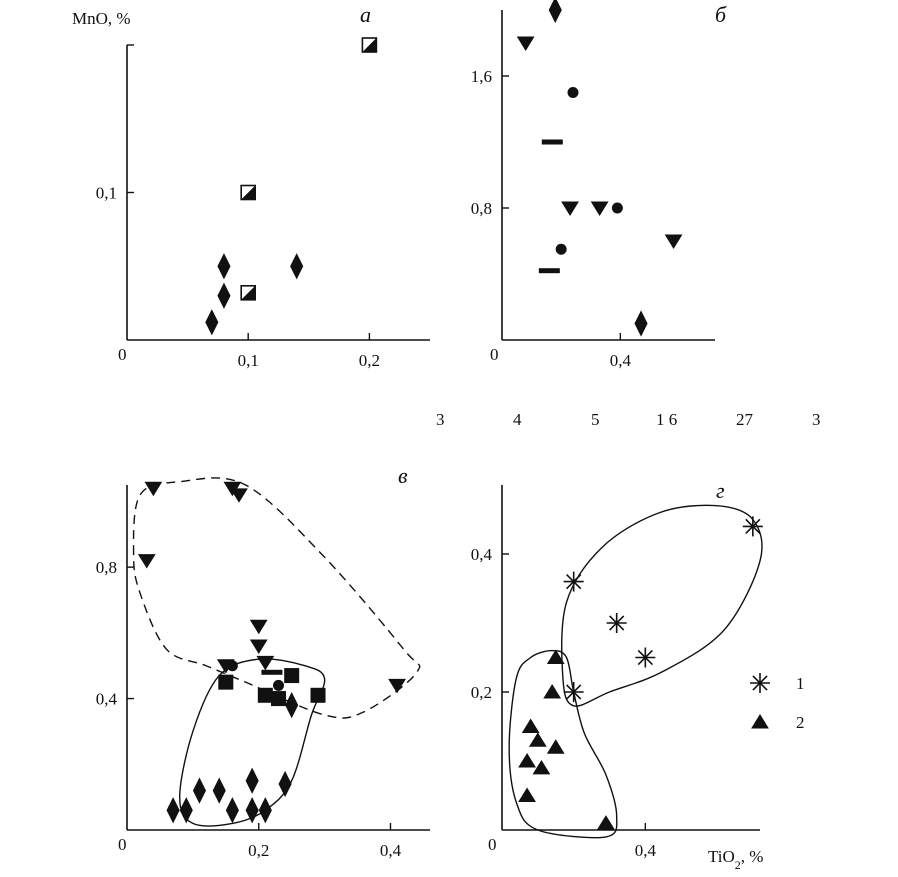  What do you see at coordinates (666, 419) in the screenshot?
I see `stray-number: 1 6` at bounding box center [666, 419].